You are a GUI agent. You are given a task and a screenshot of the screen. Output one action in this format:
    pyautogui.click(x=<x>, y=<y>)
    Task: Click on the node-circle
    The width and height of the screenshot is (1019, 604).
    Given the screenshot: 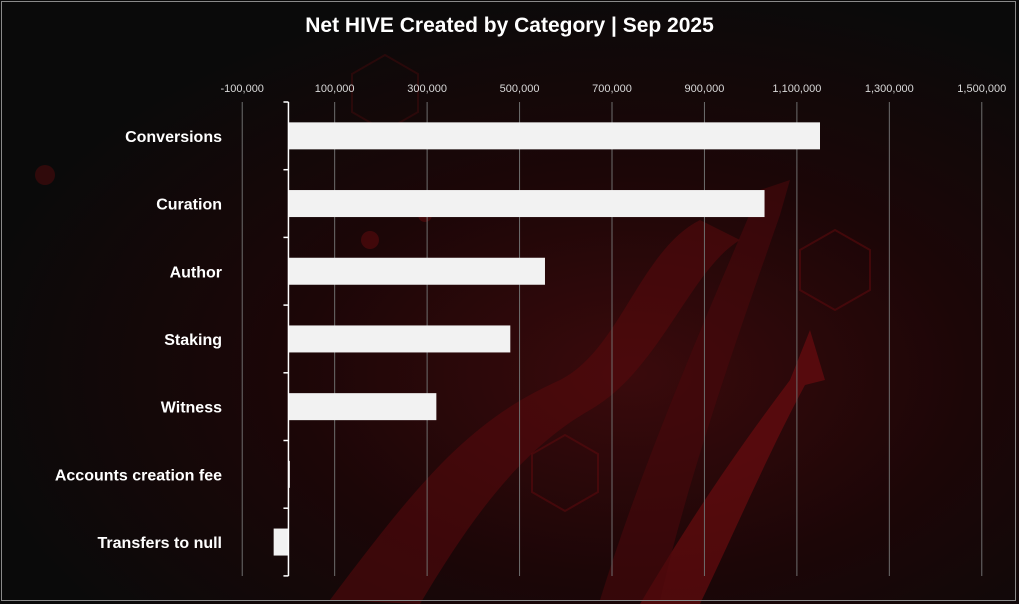 What is the action you would take?
    pyautogui.click(x=45, y=175)
    